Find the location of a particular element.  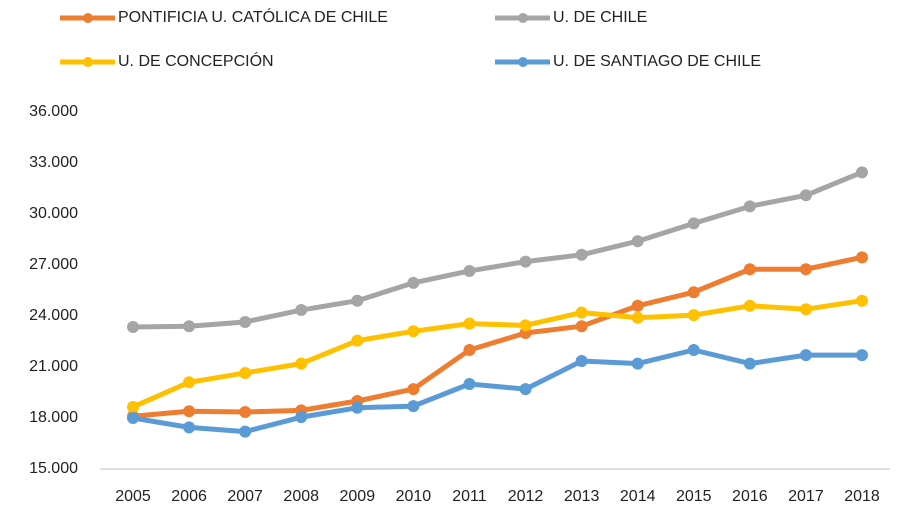

legend-label: U. DE CHILE is located at coordinates (600, 17).